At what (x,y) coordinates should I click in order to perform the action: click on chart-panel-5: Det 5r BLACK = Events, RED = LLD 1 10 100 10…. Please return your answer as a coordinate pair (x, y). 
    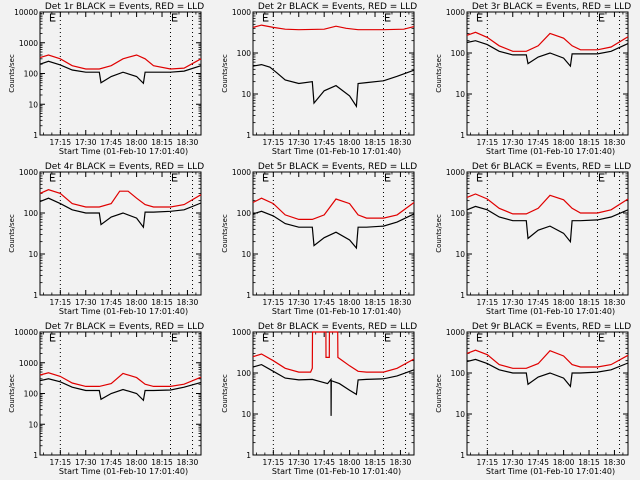
    Looking at the image, I should click on (319, 239).